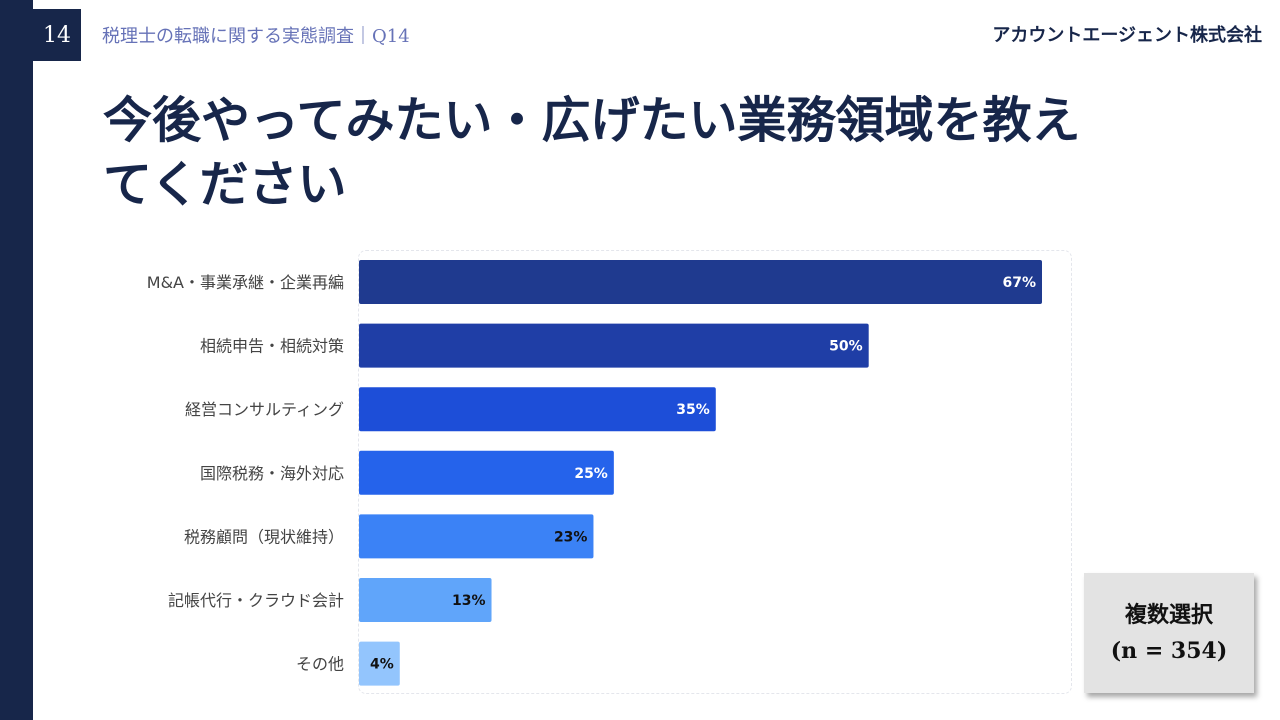 This screenshot has width=1280, height=720. I want to click on category-label-3: 経営コンサルティング, so click(264, 409).